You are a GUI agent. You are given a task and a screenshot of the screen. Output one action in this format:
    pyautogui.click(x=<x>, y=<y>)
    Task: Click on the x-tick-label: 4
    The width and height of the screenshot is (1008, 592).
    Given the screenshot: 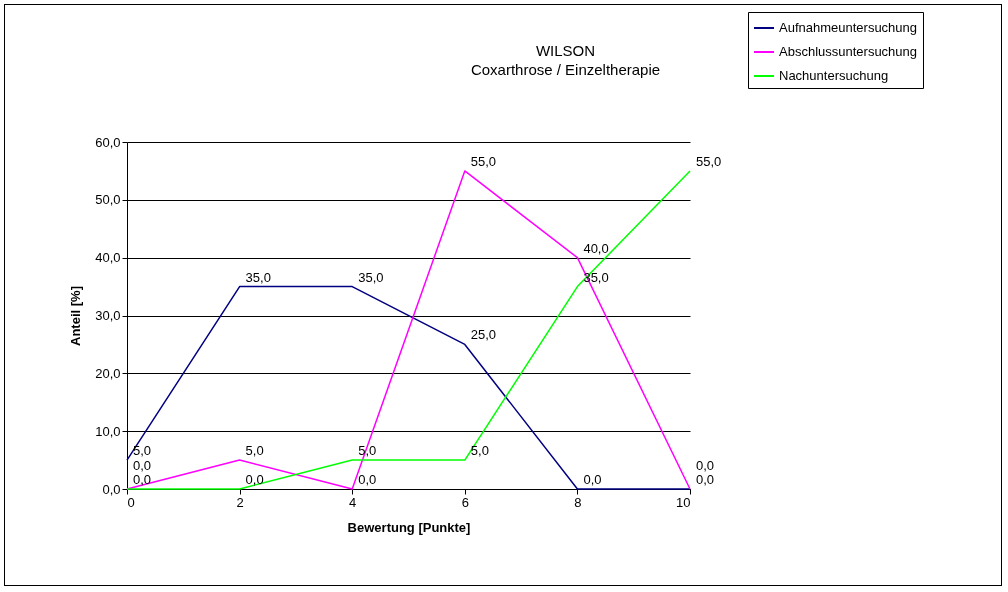 What is the action you would take?
    pyautogui.click(x=353, y=502)
    